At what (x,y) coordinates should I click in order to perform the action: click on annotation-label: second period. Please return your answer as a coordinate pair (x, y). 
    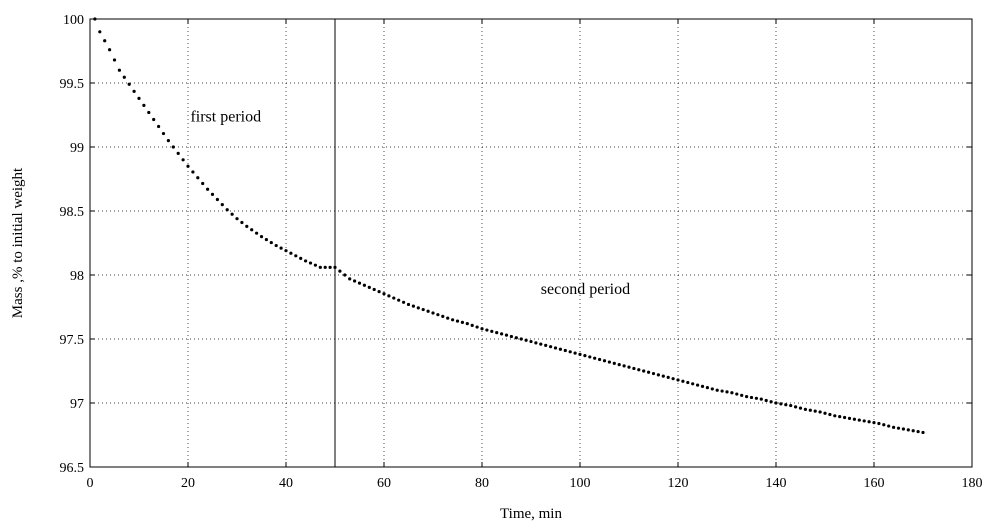
    Looking at the image, I should click on (585, 289).